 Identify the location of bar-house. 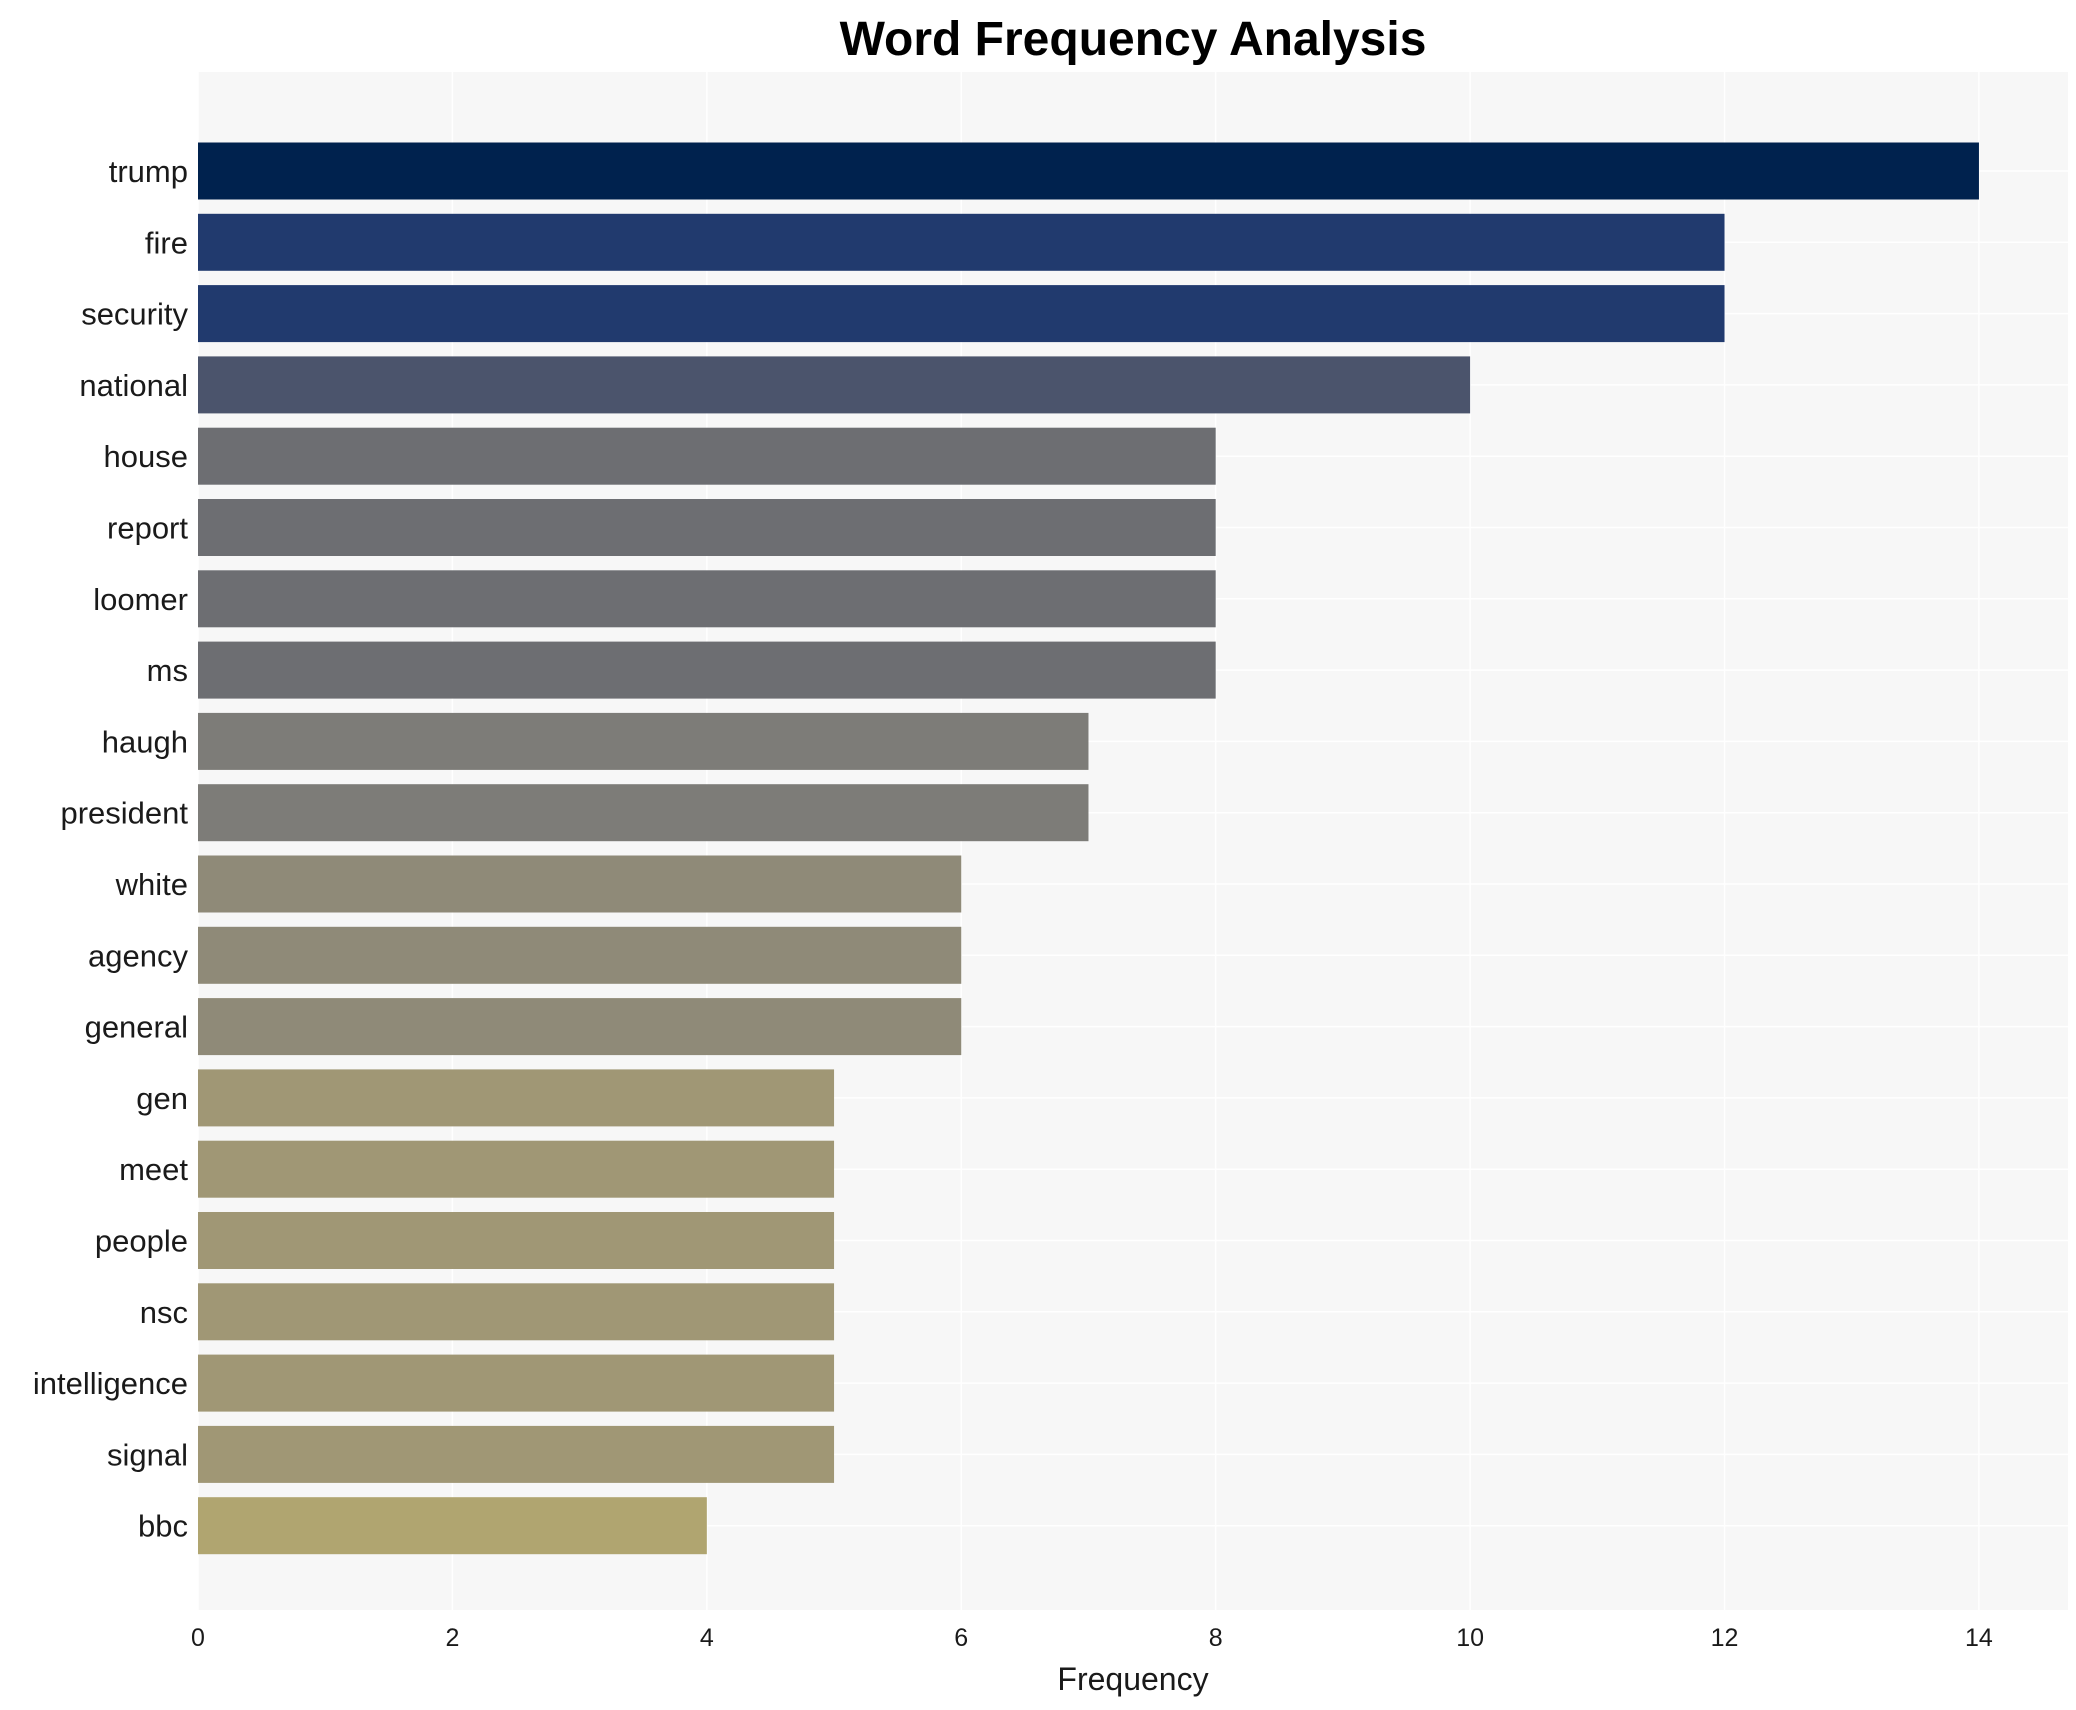
(707, 456).